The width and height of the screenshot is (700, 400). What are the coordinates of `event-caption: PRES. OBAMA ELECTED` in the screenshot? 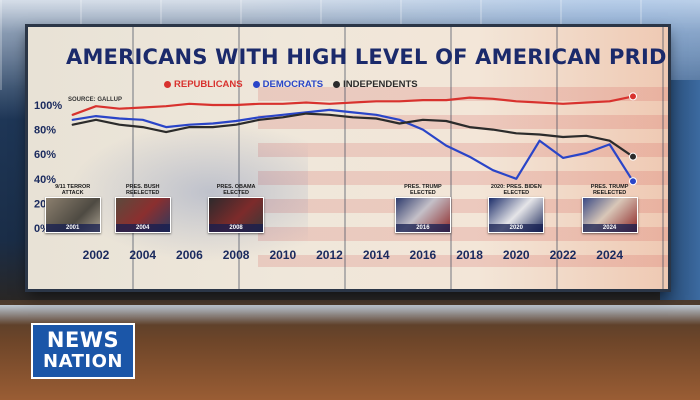 It's located at (236, 190).